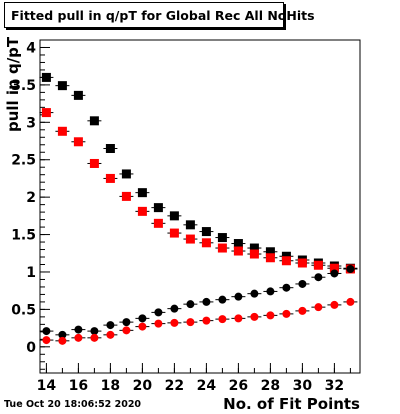  I want to click on timestamp: Tue Oct 20 18:06:52 2020, so click(73, 404).